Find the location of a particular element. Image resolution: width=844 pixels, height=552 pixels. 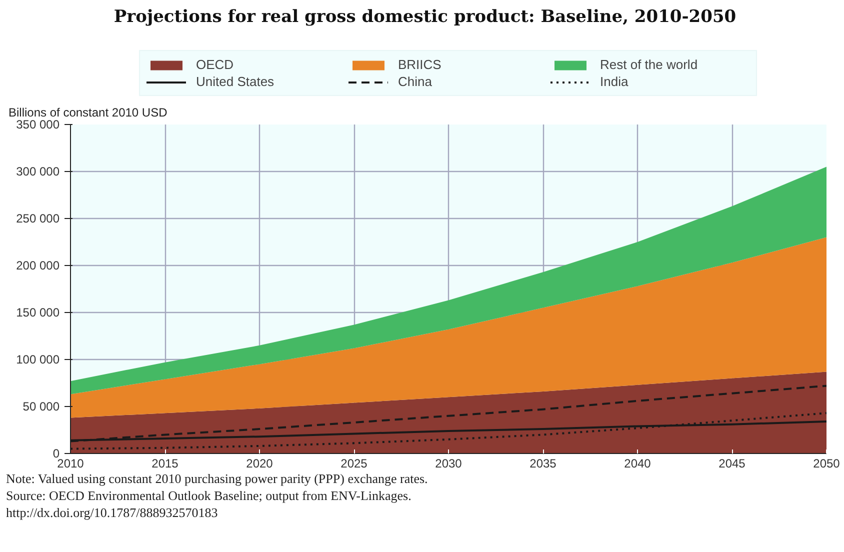

x-tick-label: 2045 is located at coordinates (732, 463).